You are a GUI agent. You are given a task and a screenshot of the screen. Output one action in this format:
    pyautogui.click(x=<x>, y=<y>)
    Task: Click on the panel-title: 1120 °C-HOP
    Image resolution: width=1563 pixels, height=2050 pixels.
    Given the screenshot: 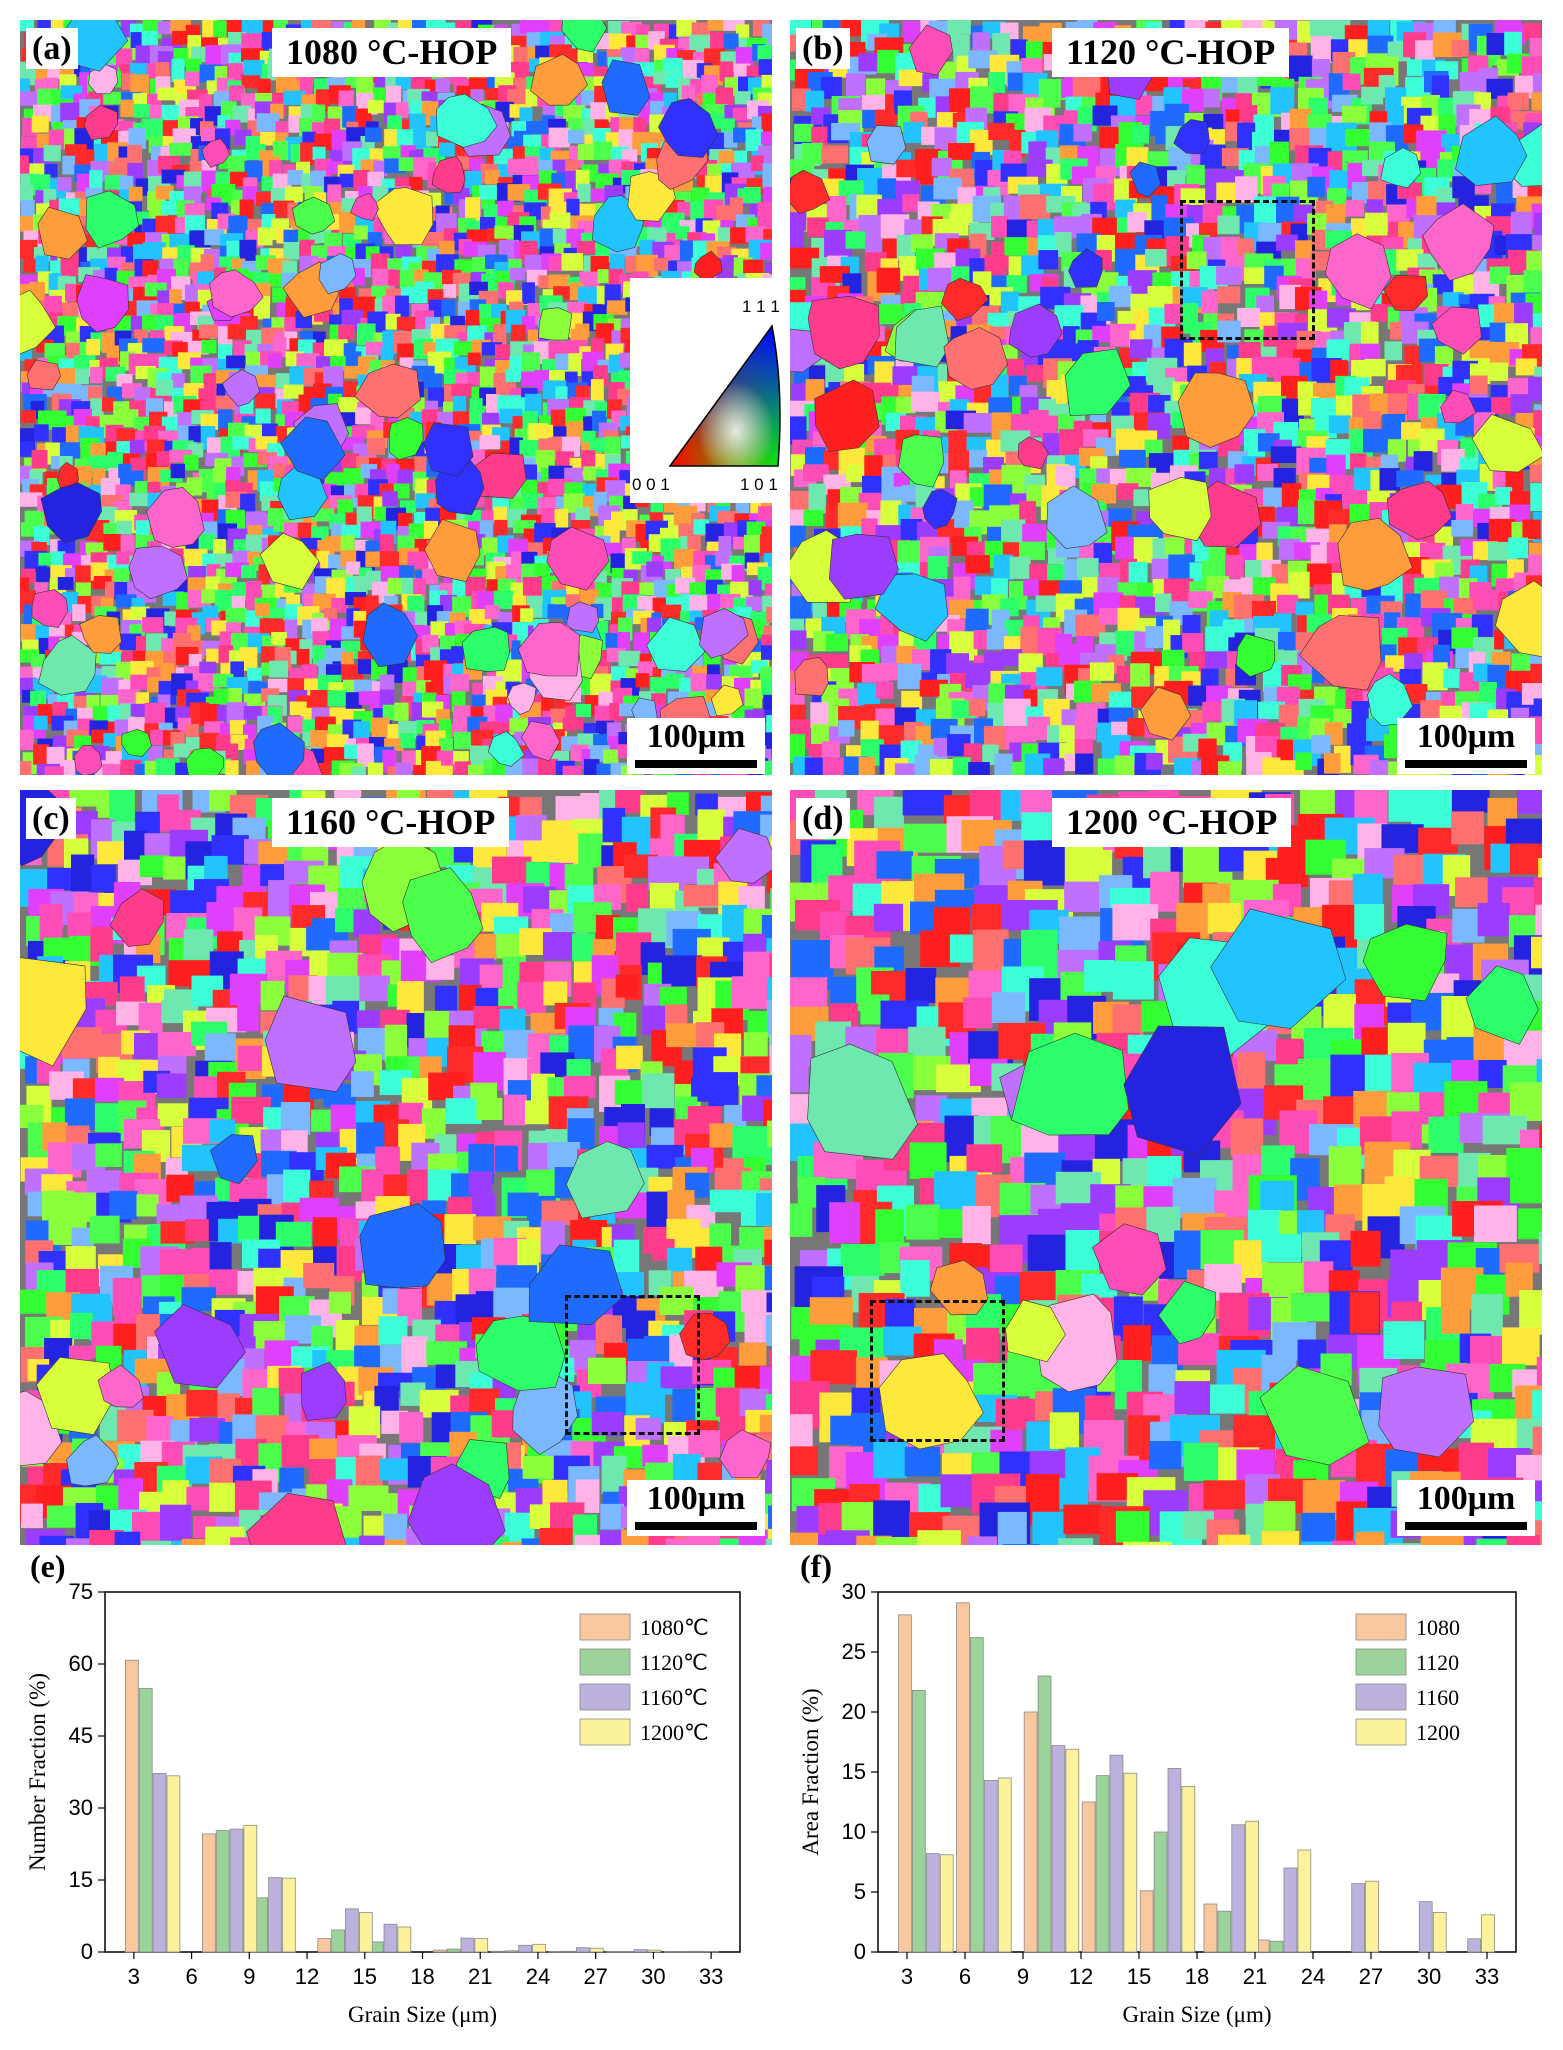 What is the action you would take?
    pyautogui.click(x=1171, y=53)
    